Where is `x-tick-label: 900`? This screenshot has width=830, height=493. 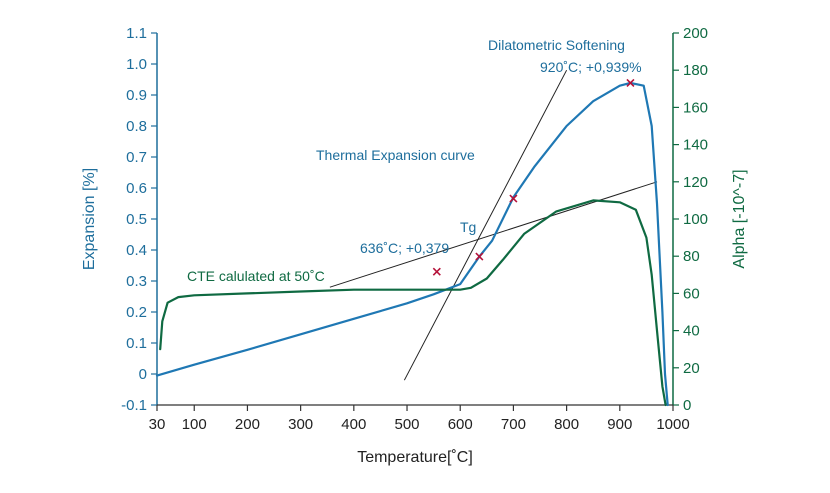 x-tick-label: 900 is located at coordinates (619, 424).